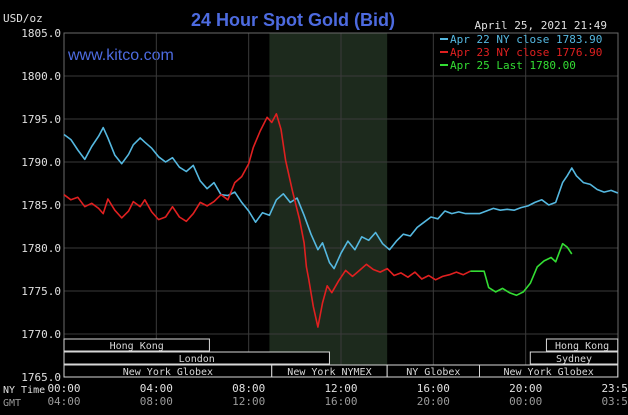 Image resolution: width=628 pixels, height=415 pixels. Describe the element at coordinates (614, 388) in the screenshot. I see `x-tick-label-ny: 23:59` at that location.